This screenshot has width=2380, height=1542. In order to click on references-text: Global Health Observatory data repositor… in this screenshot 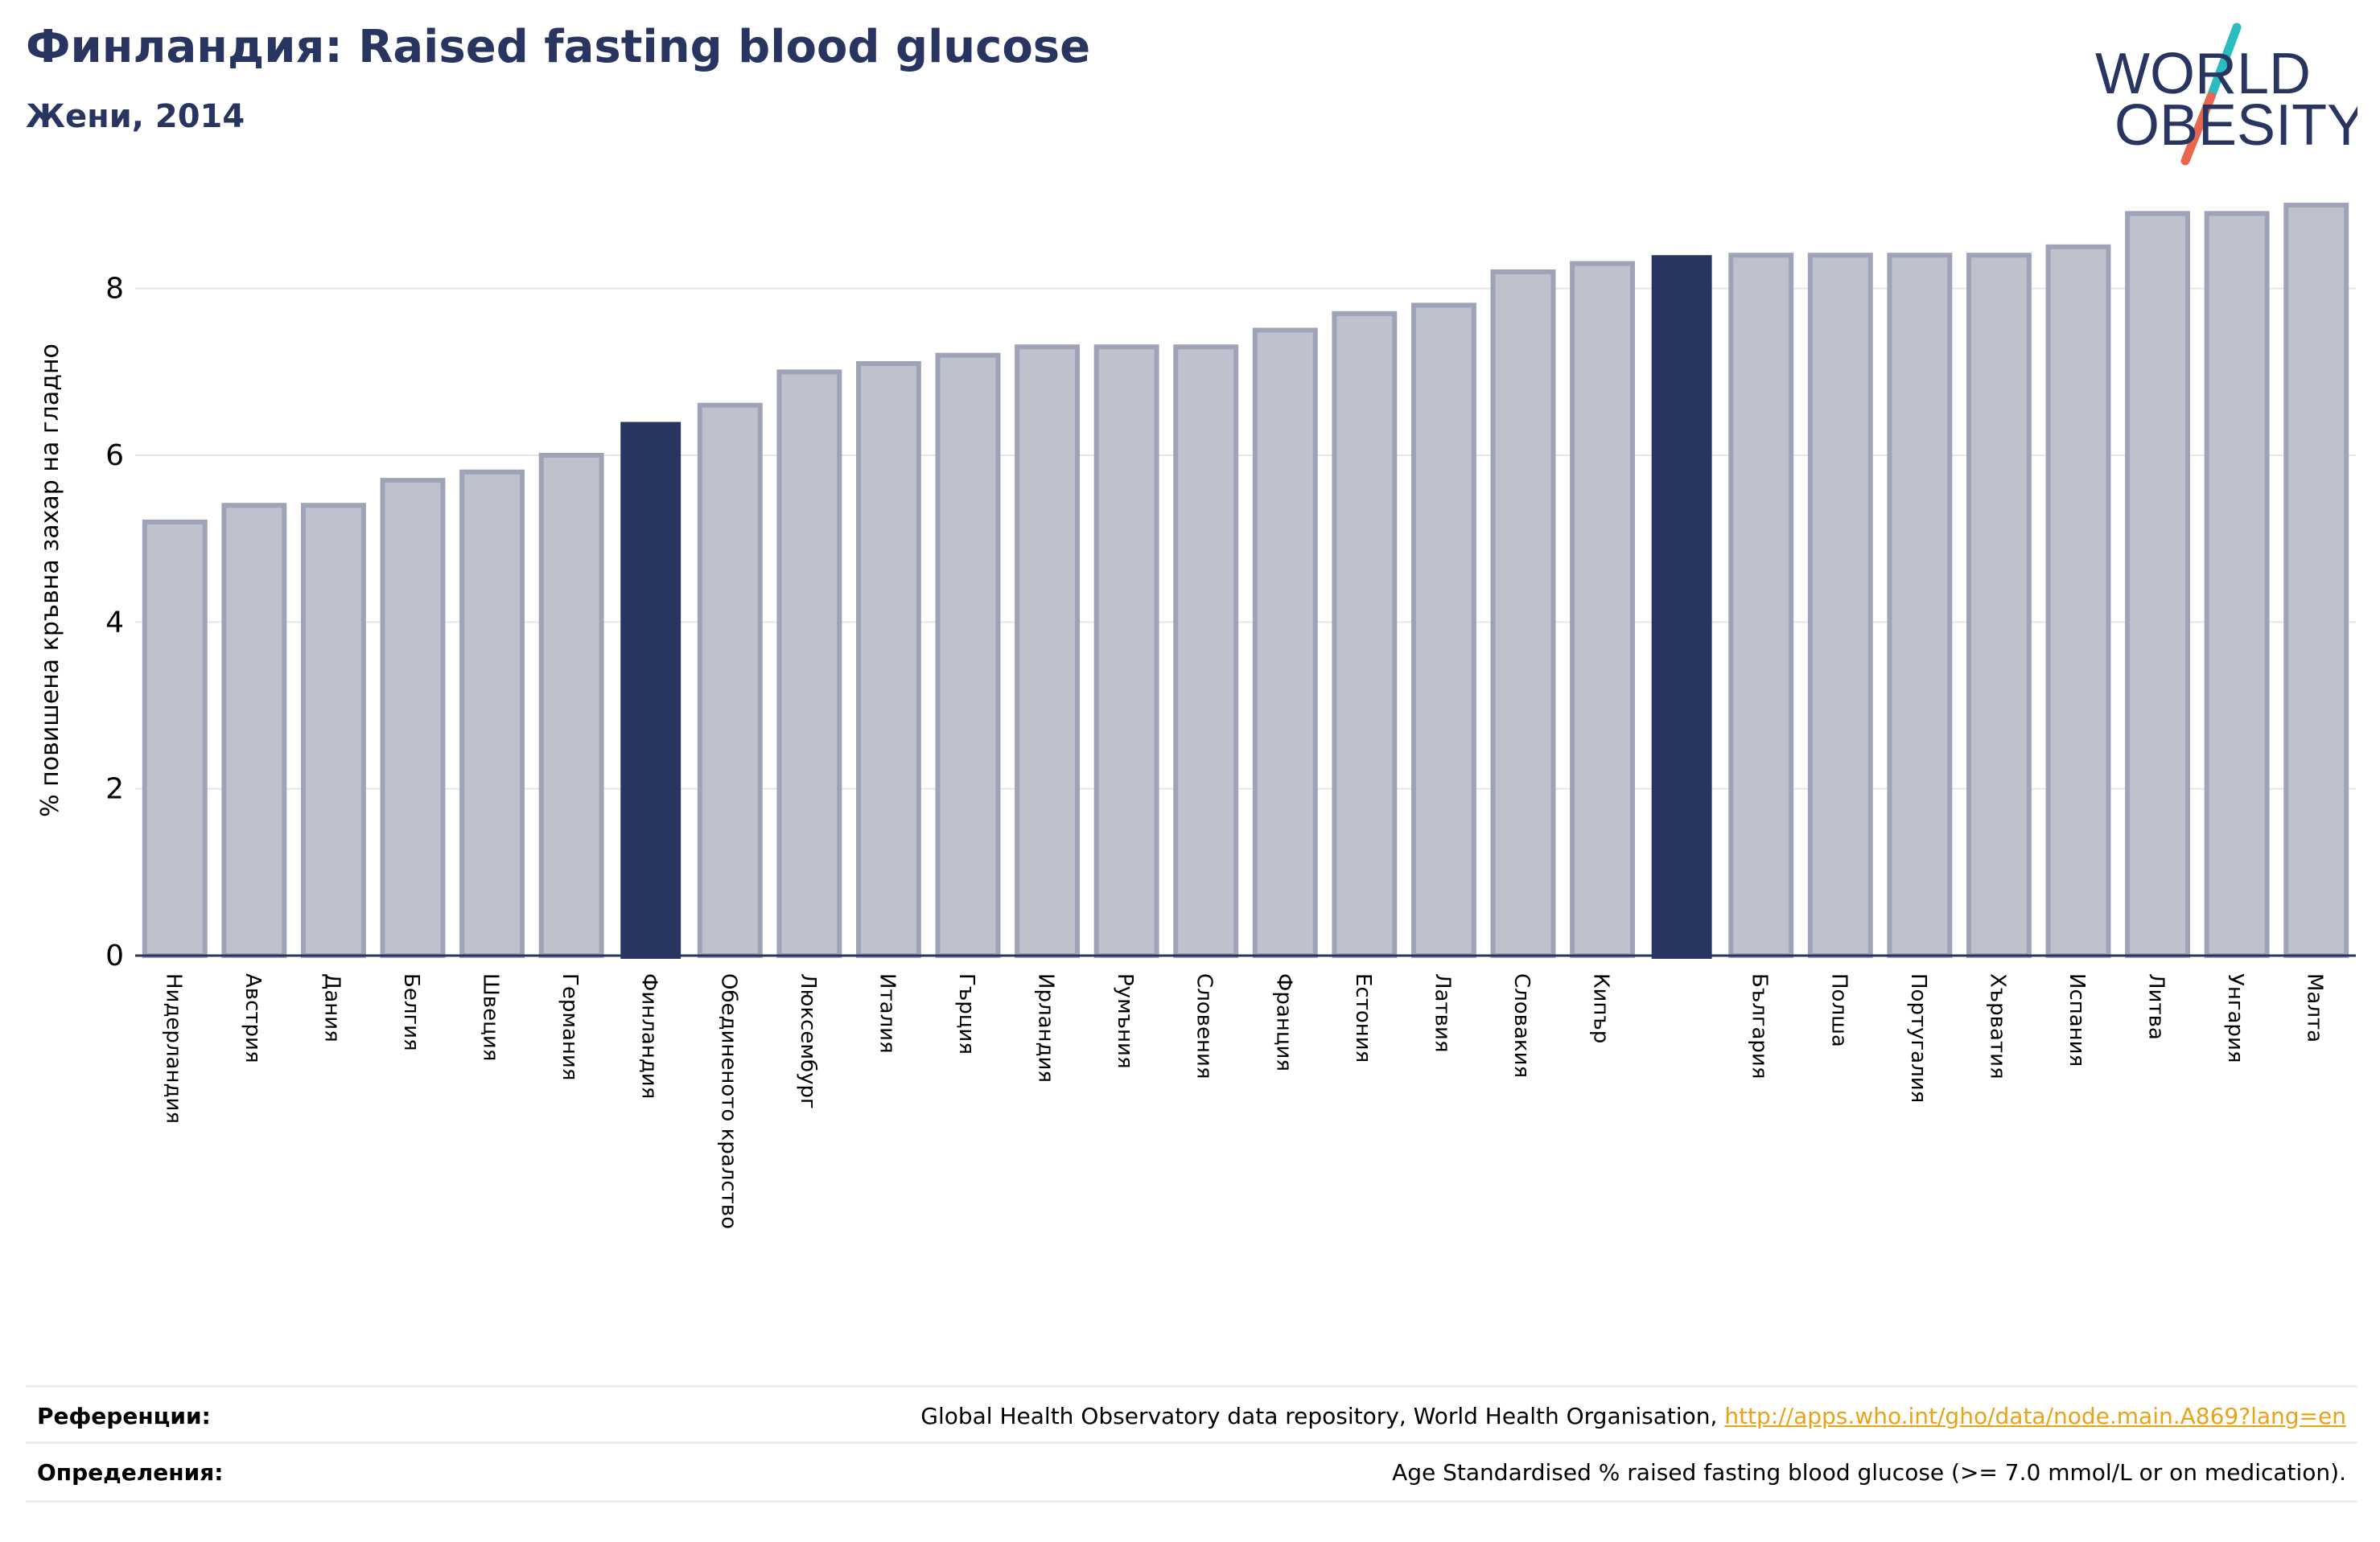, I will do `click(1323, 1415)`.